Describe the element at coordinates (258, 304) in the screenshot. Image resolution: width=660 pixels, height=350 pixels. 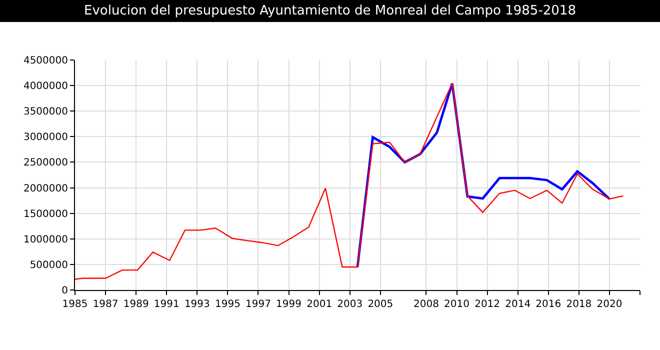
I see `x-tick-label: 1997` at that location.